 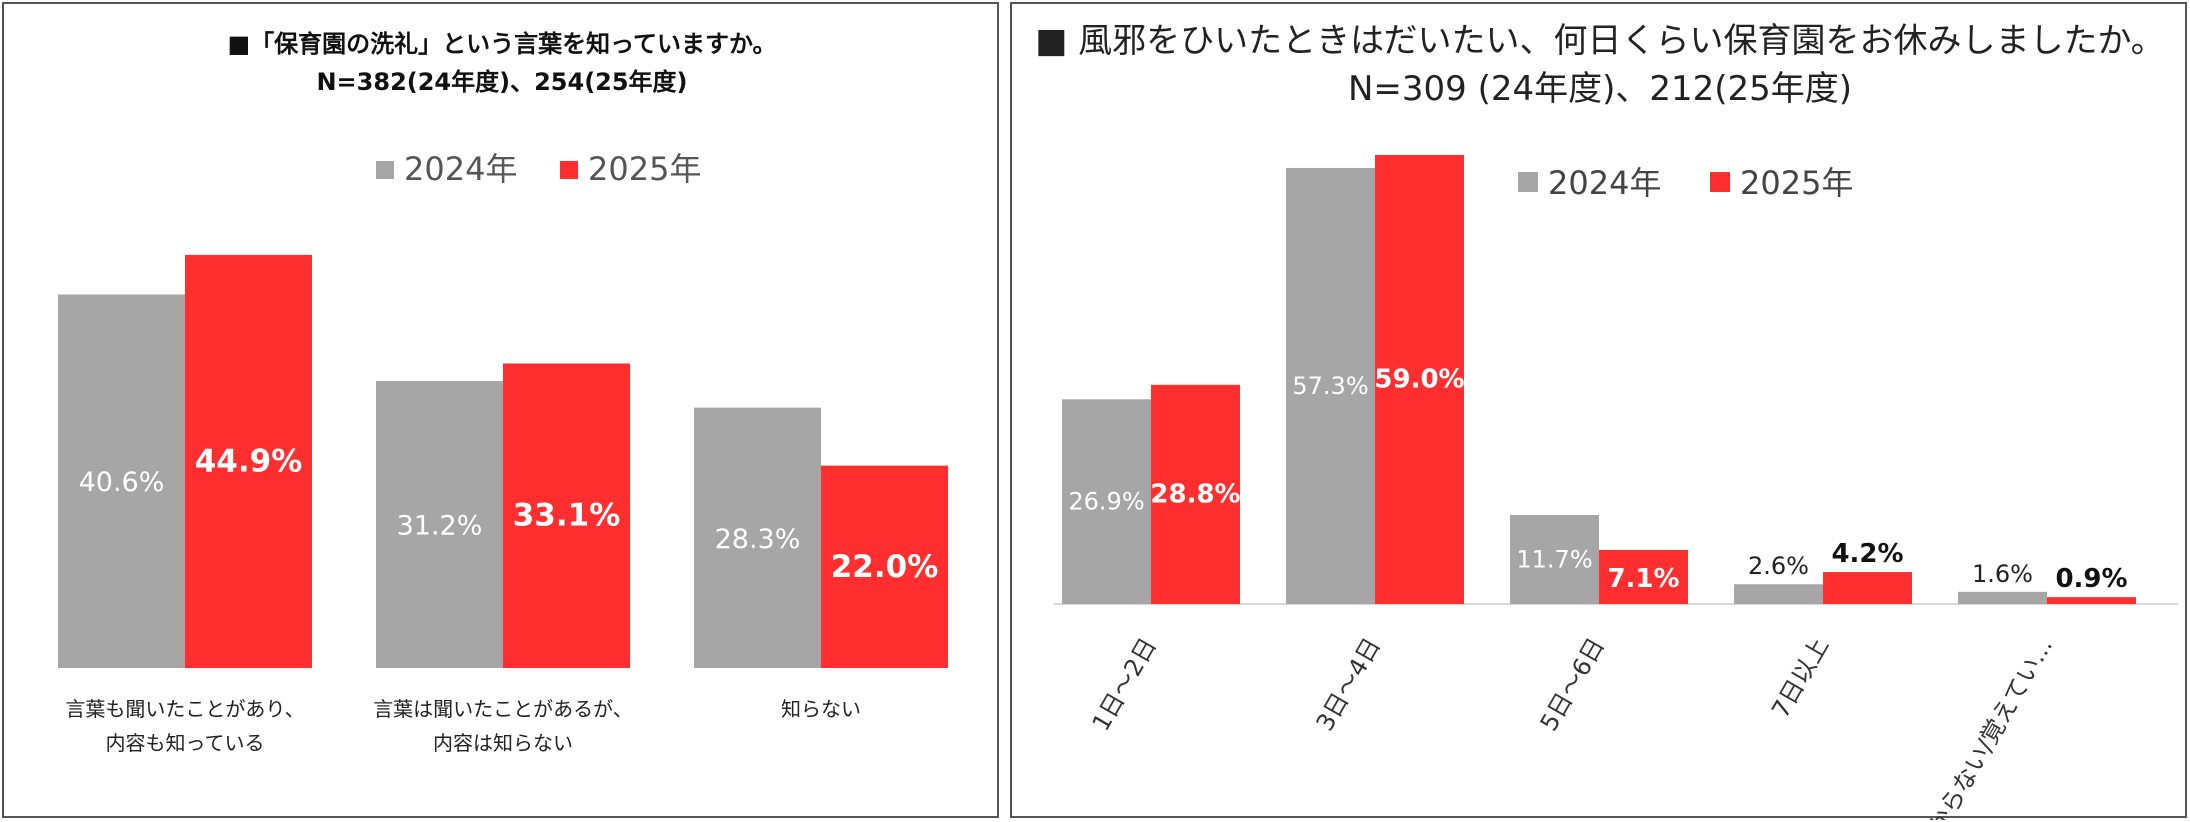 I want to click on data-label: 44.9%, so click(x=249, y=461).